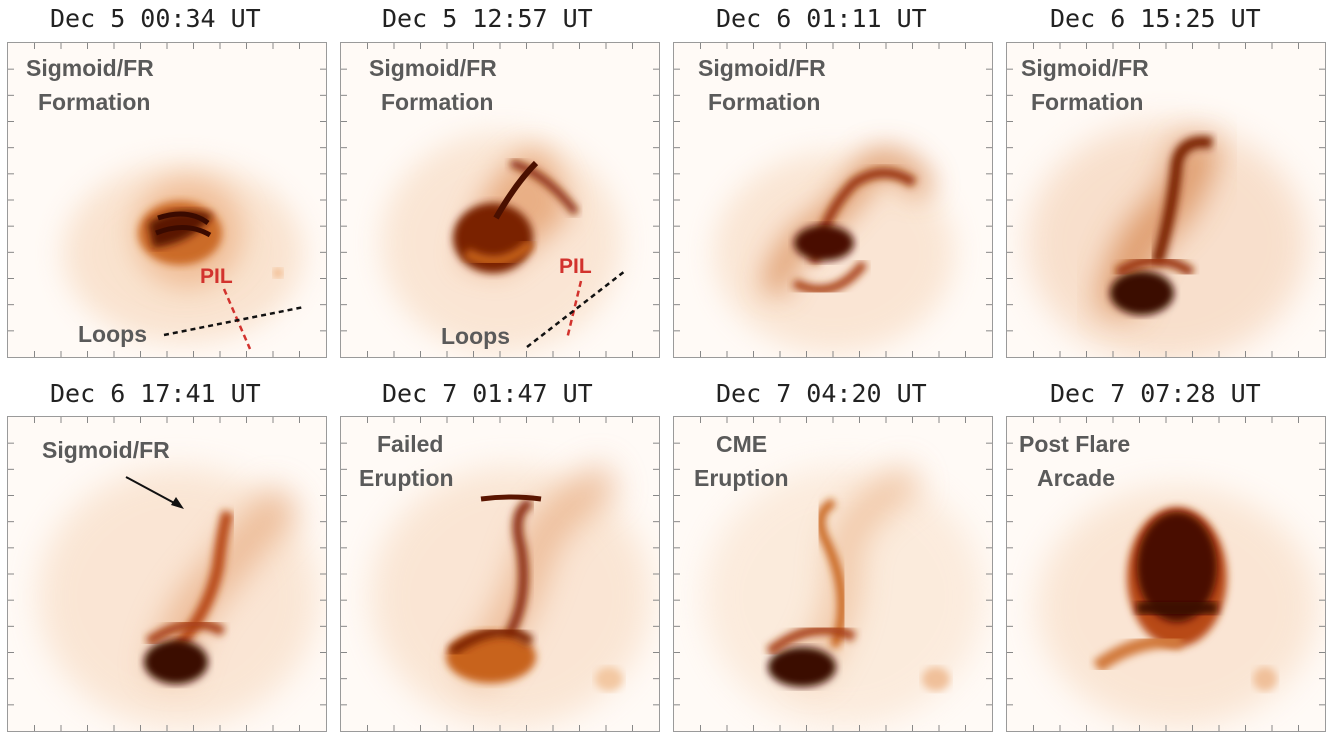  Describe the element at coordinates (155, 393) in the screenshot. I see `panel-timestamp: Dec 6 17:41 UT` at that location.